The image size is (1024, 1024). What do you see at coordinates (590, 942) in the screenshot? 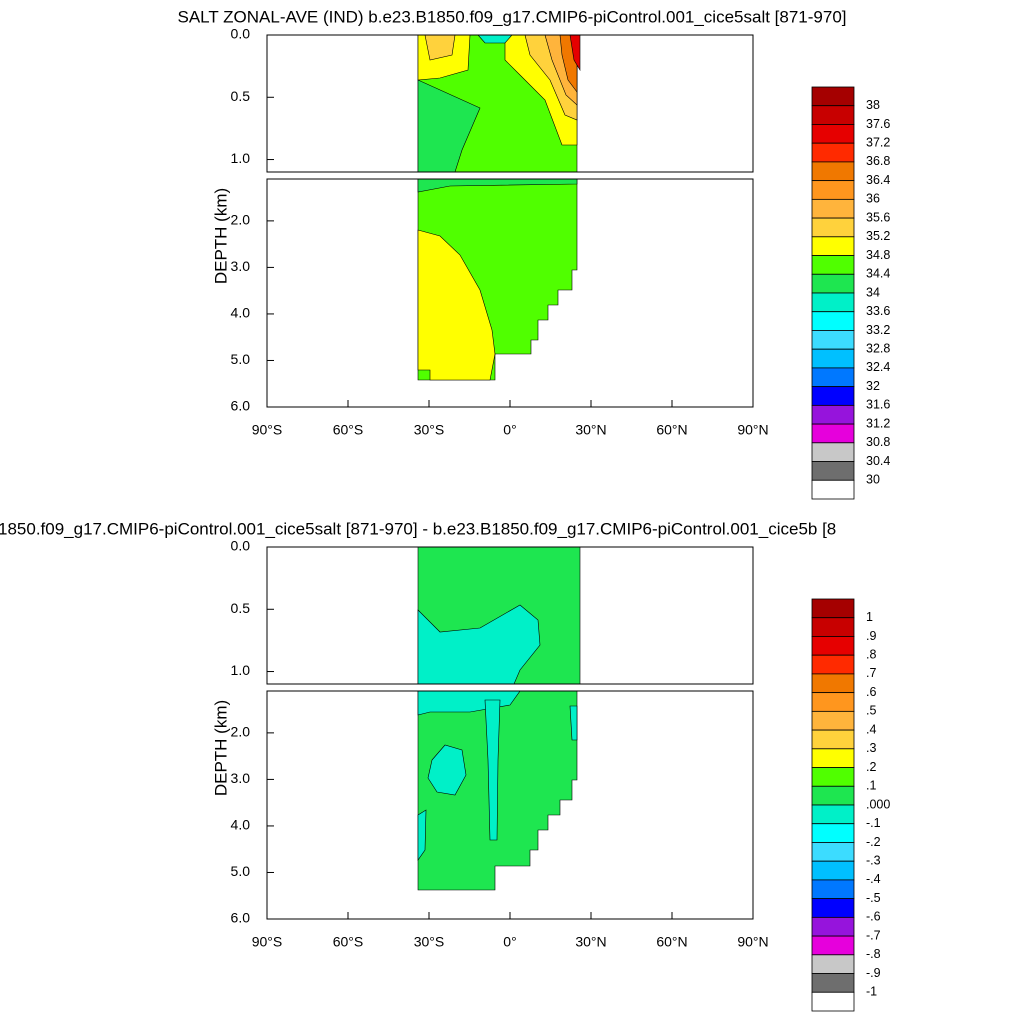
I see `x-tick-label: 30°N` at bounding box center [590, 942].